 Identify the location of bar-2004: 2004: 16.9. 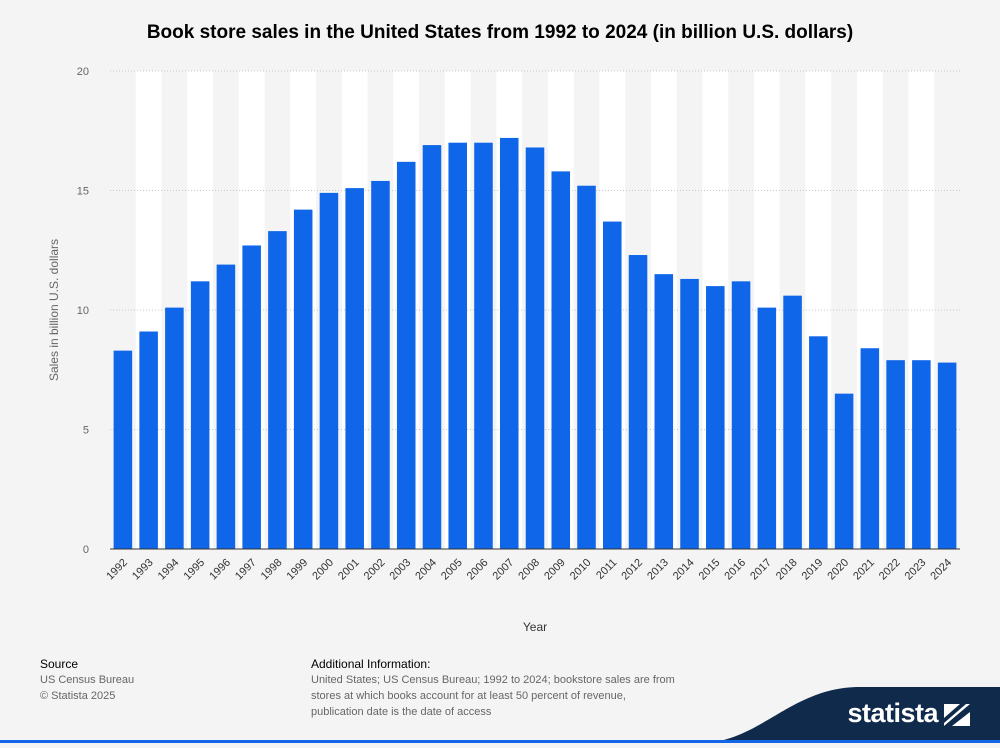
(432, 347).